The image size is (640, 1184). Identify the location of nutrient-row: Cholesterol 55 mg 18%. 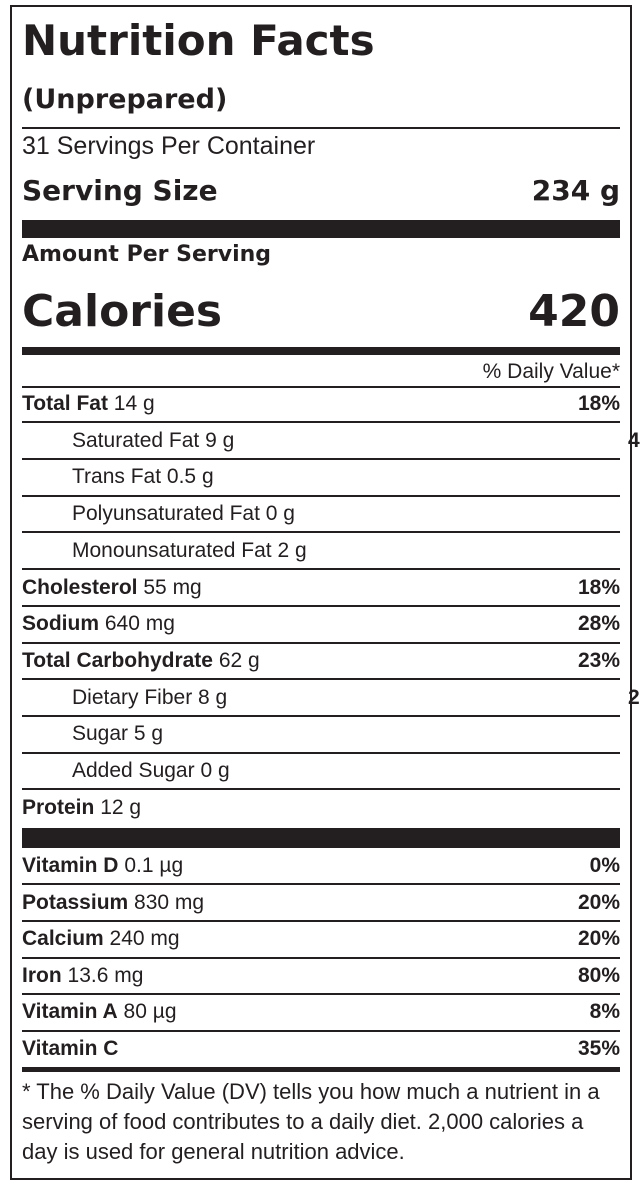
(321, 588).